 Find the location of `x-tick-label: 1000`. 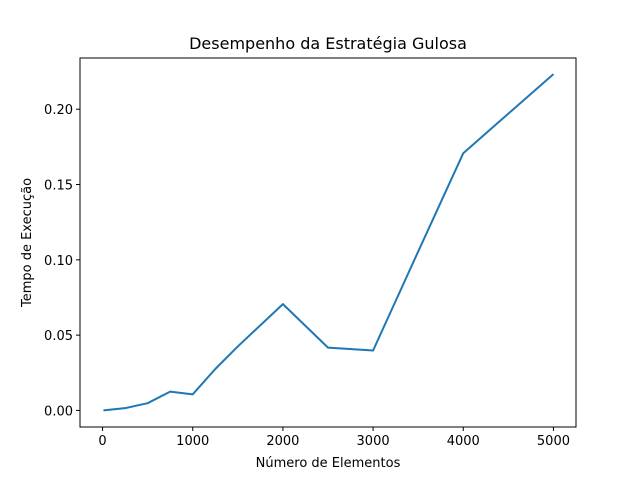

x-tick-label: 1000 is located at coordinates (192, 441).